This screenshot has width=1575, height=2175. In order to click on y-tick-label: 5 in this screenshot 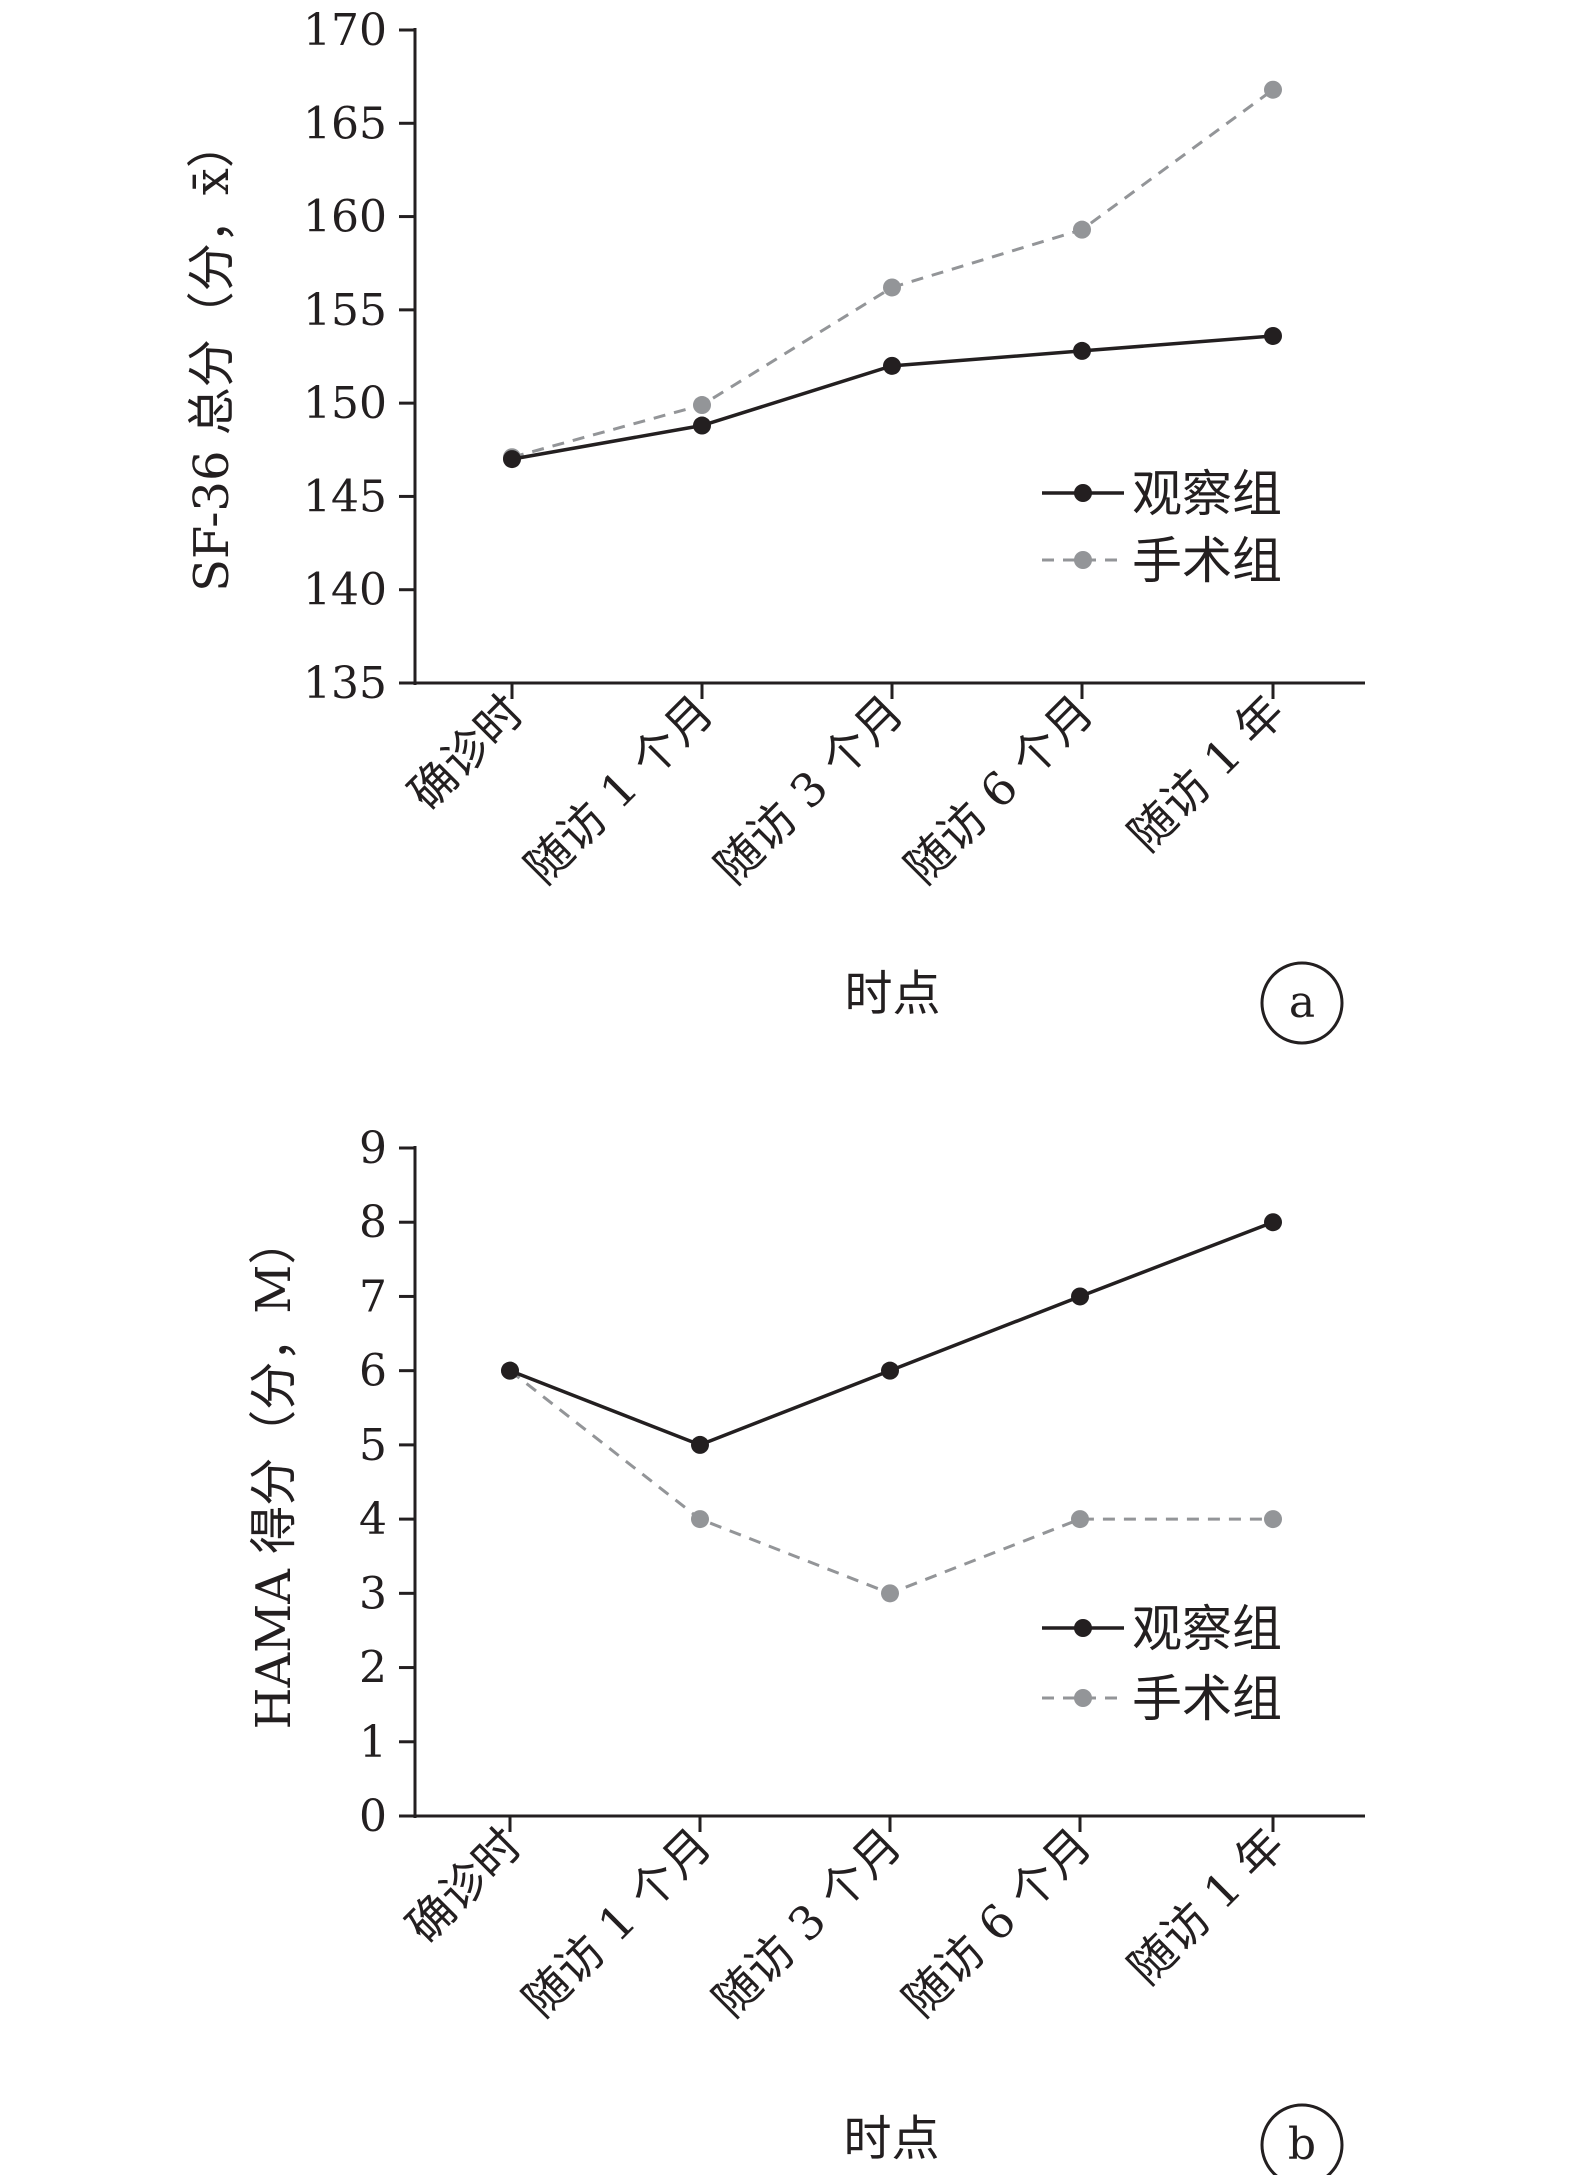, I will do `click(373, 1445)`.